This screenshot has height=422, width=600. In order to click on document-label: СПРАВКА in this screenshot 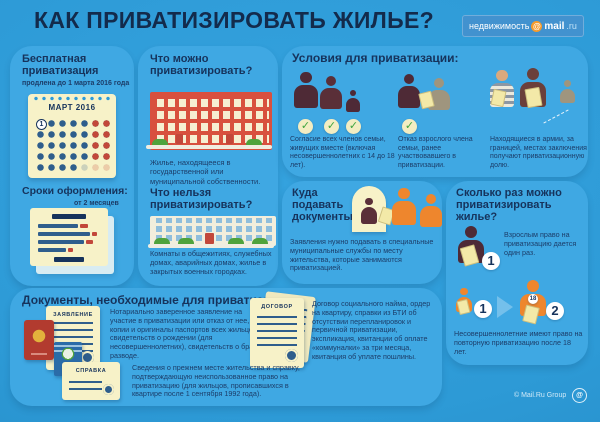, I will do `click(91, 371)`.